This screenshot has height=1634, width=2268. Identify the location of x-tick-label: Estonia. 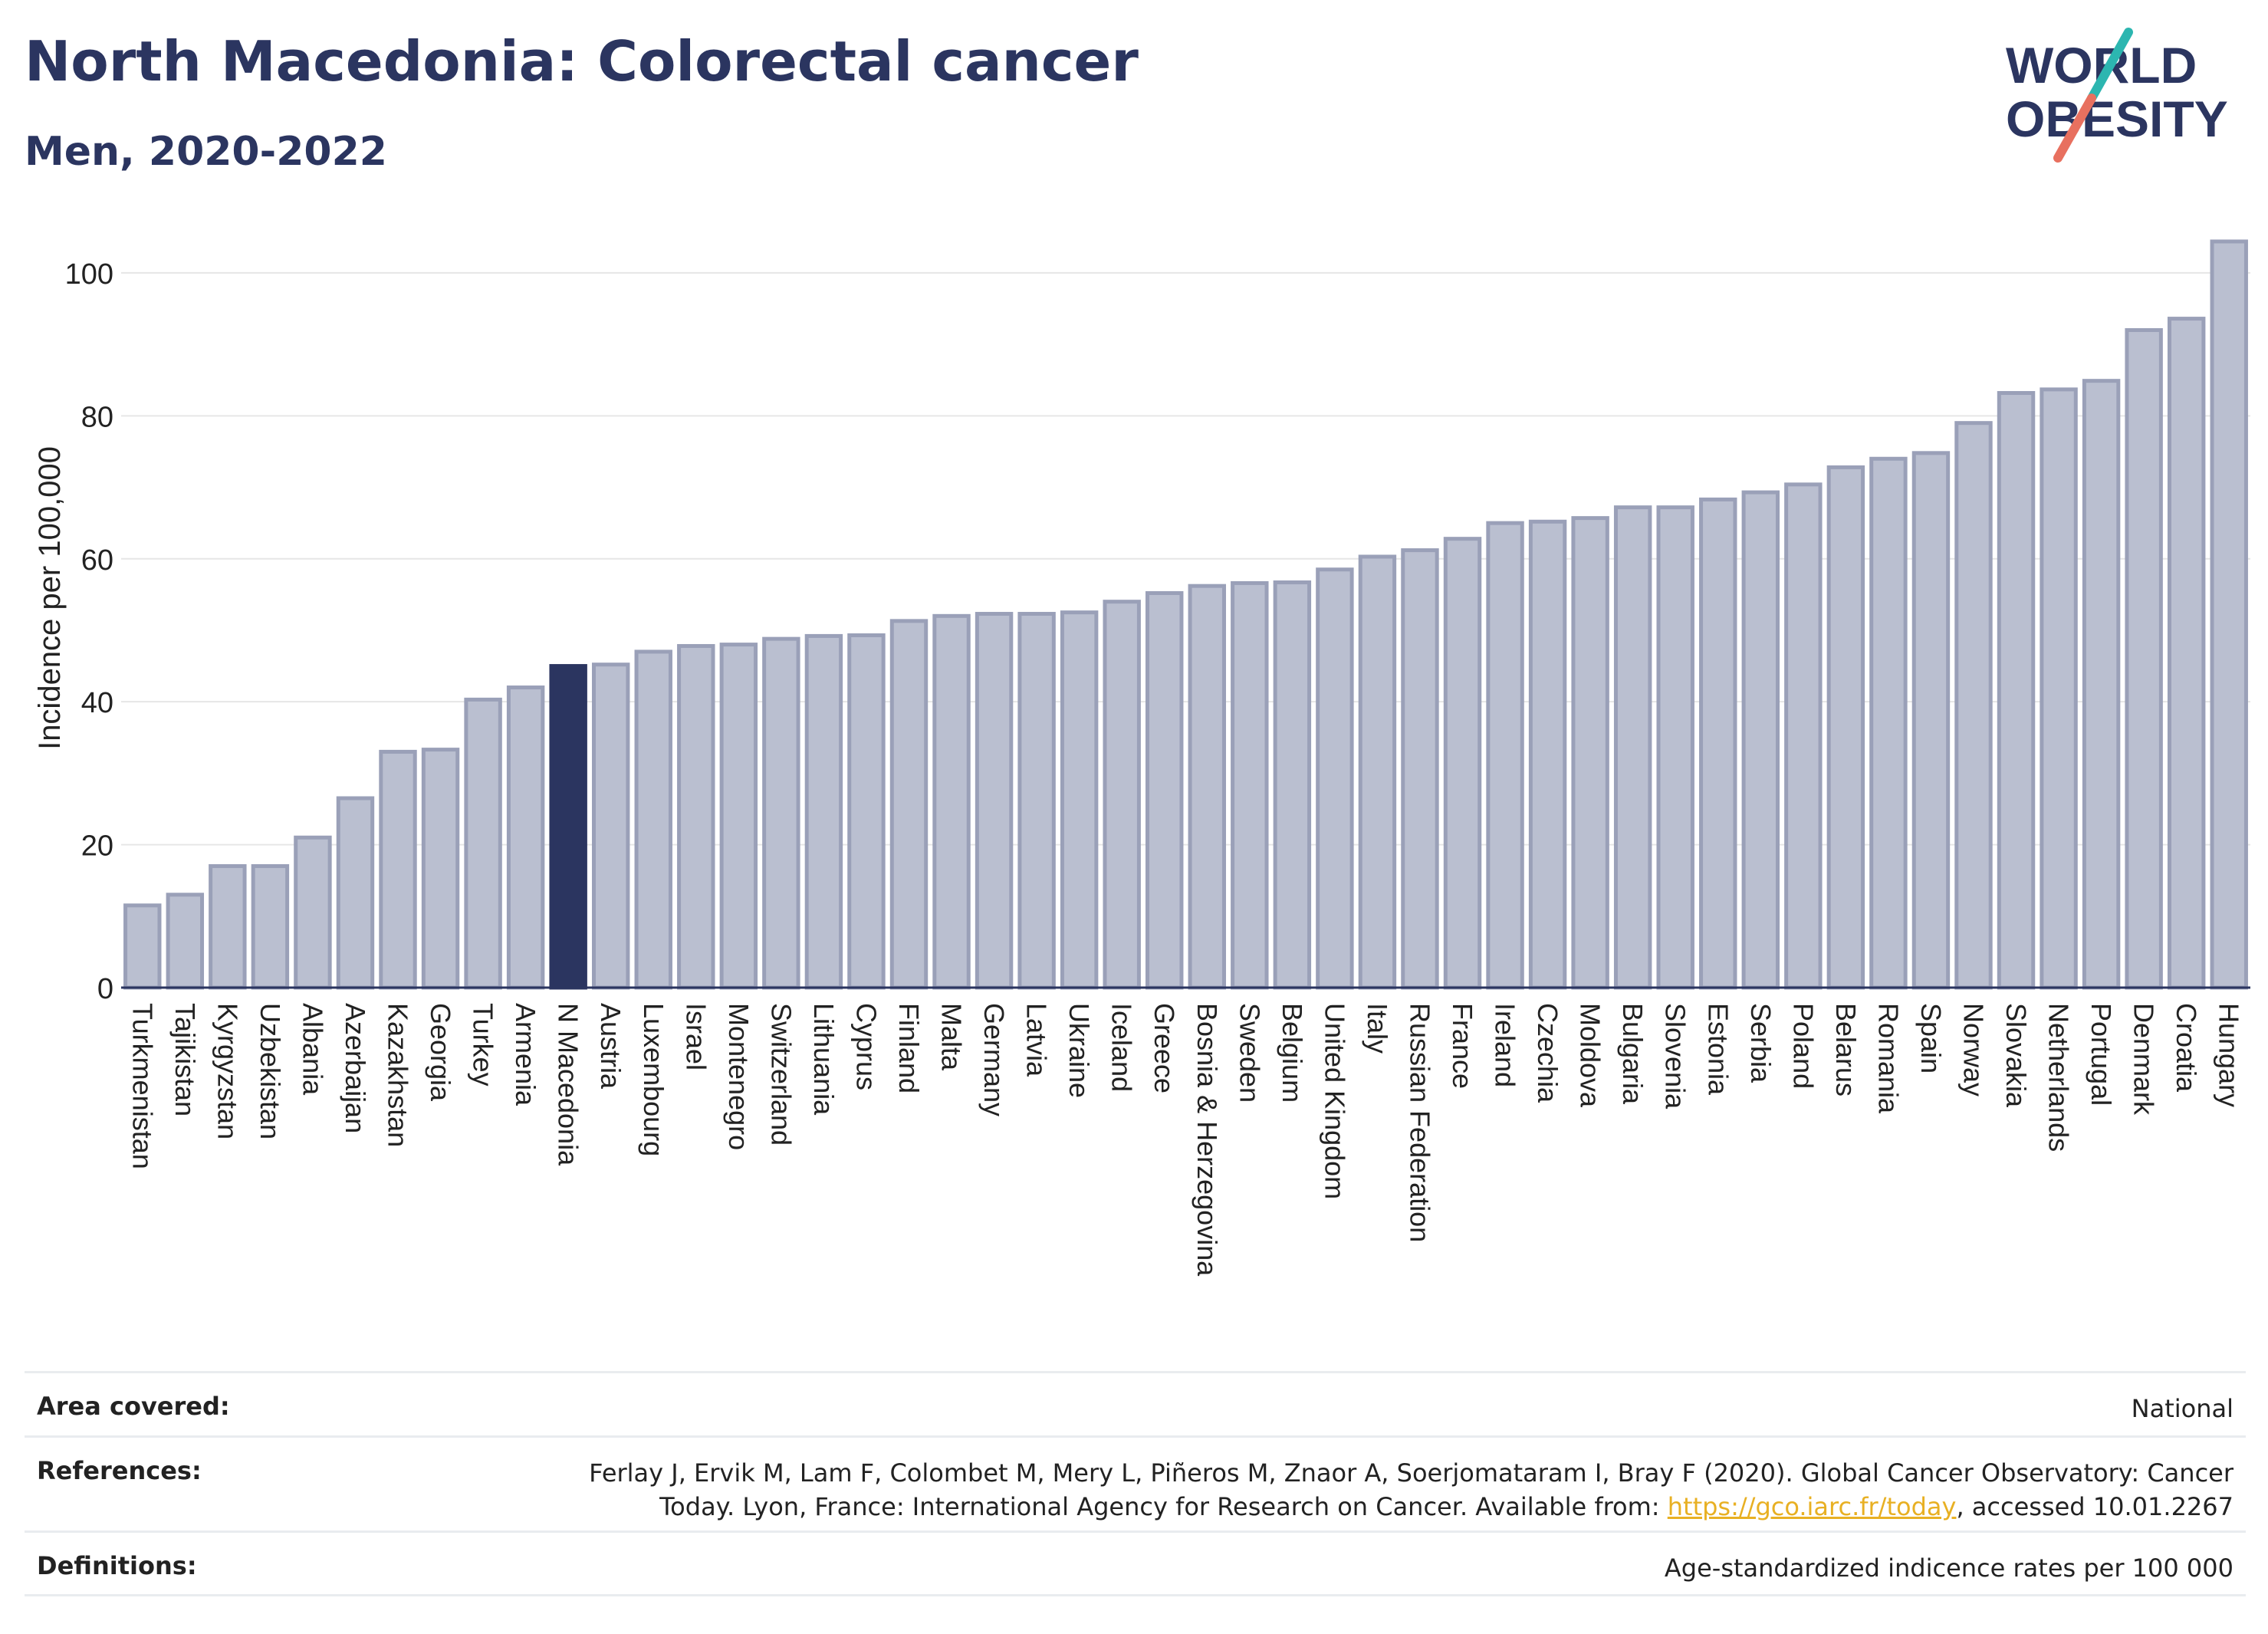
(1718, 1049).